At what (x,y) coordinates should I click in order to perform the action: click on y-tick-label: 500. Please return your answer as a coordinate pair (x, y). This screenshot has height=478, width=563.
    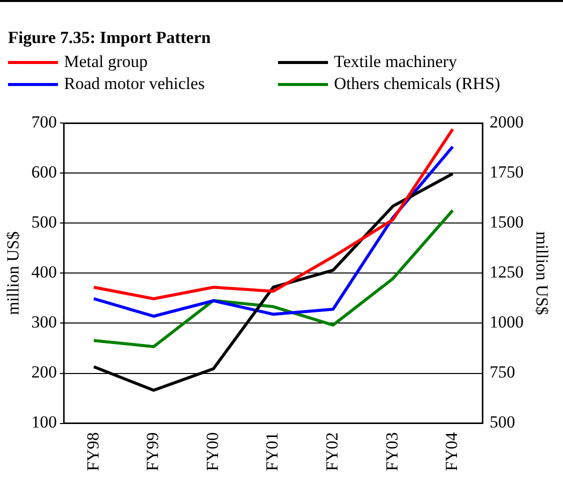
    Looking at the image, I should click on (44, 222).